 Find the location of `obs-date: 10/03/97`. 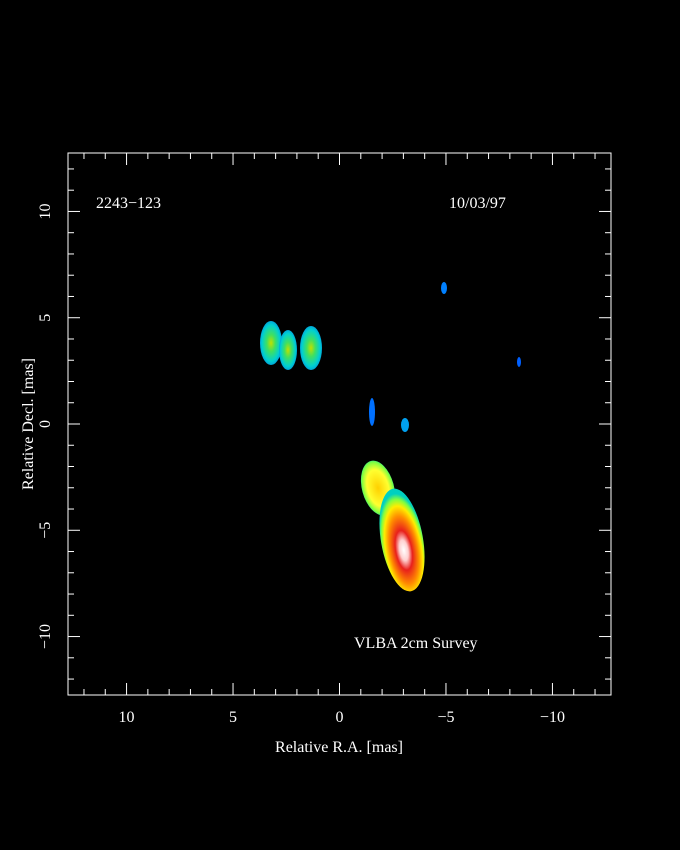

obs-date: 10/03/97 is located at coordinates (477, 203).